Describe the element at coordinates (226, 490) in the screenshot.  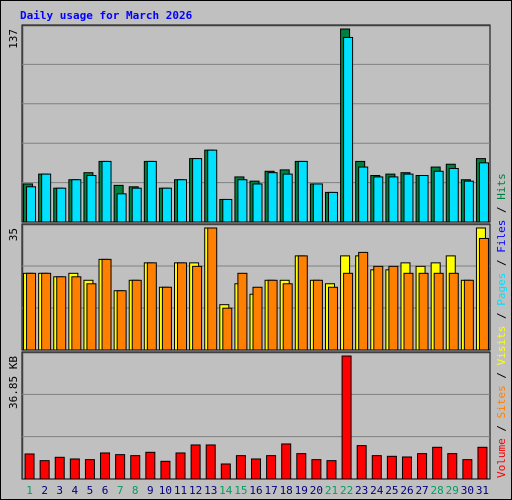
I see `x-tick-label-day-14: 14` at that location.